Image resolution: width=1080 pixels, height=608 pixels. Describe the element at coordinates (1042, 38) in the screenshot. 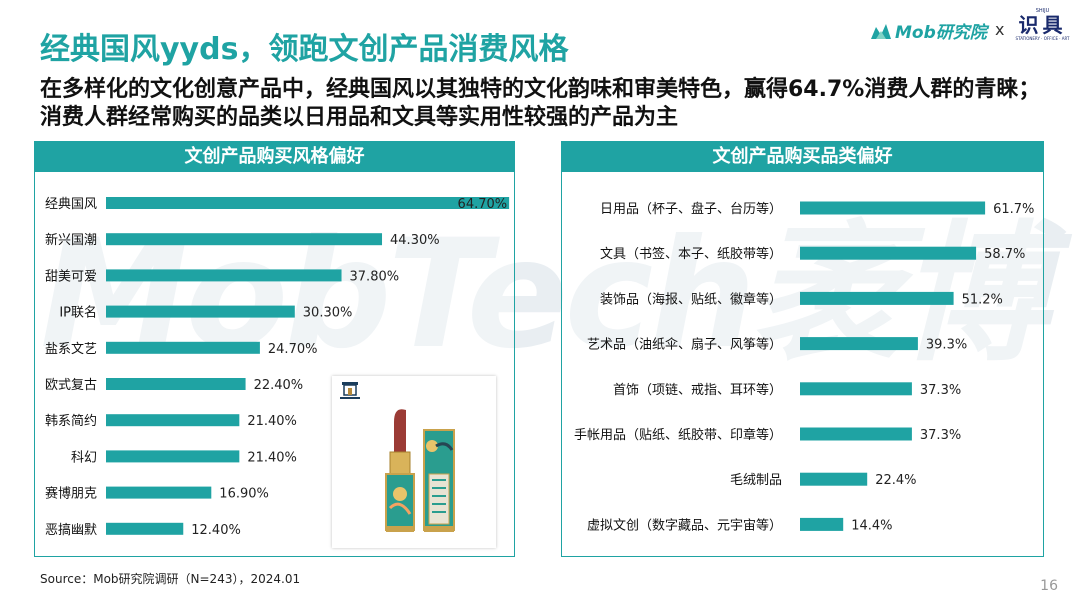

I see `shiju-logo-tagline: STATIONERY · OFFICE · ART` at that location.